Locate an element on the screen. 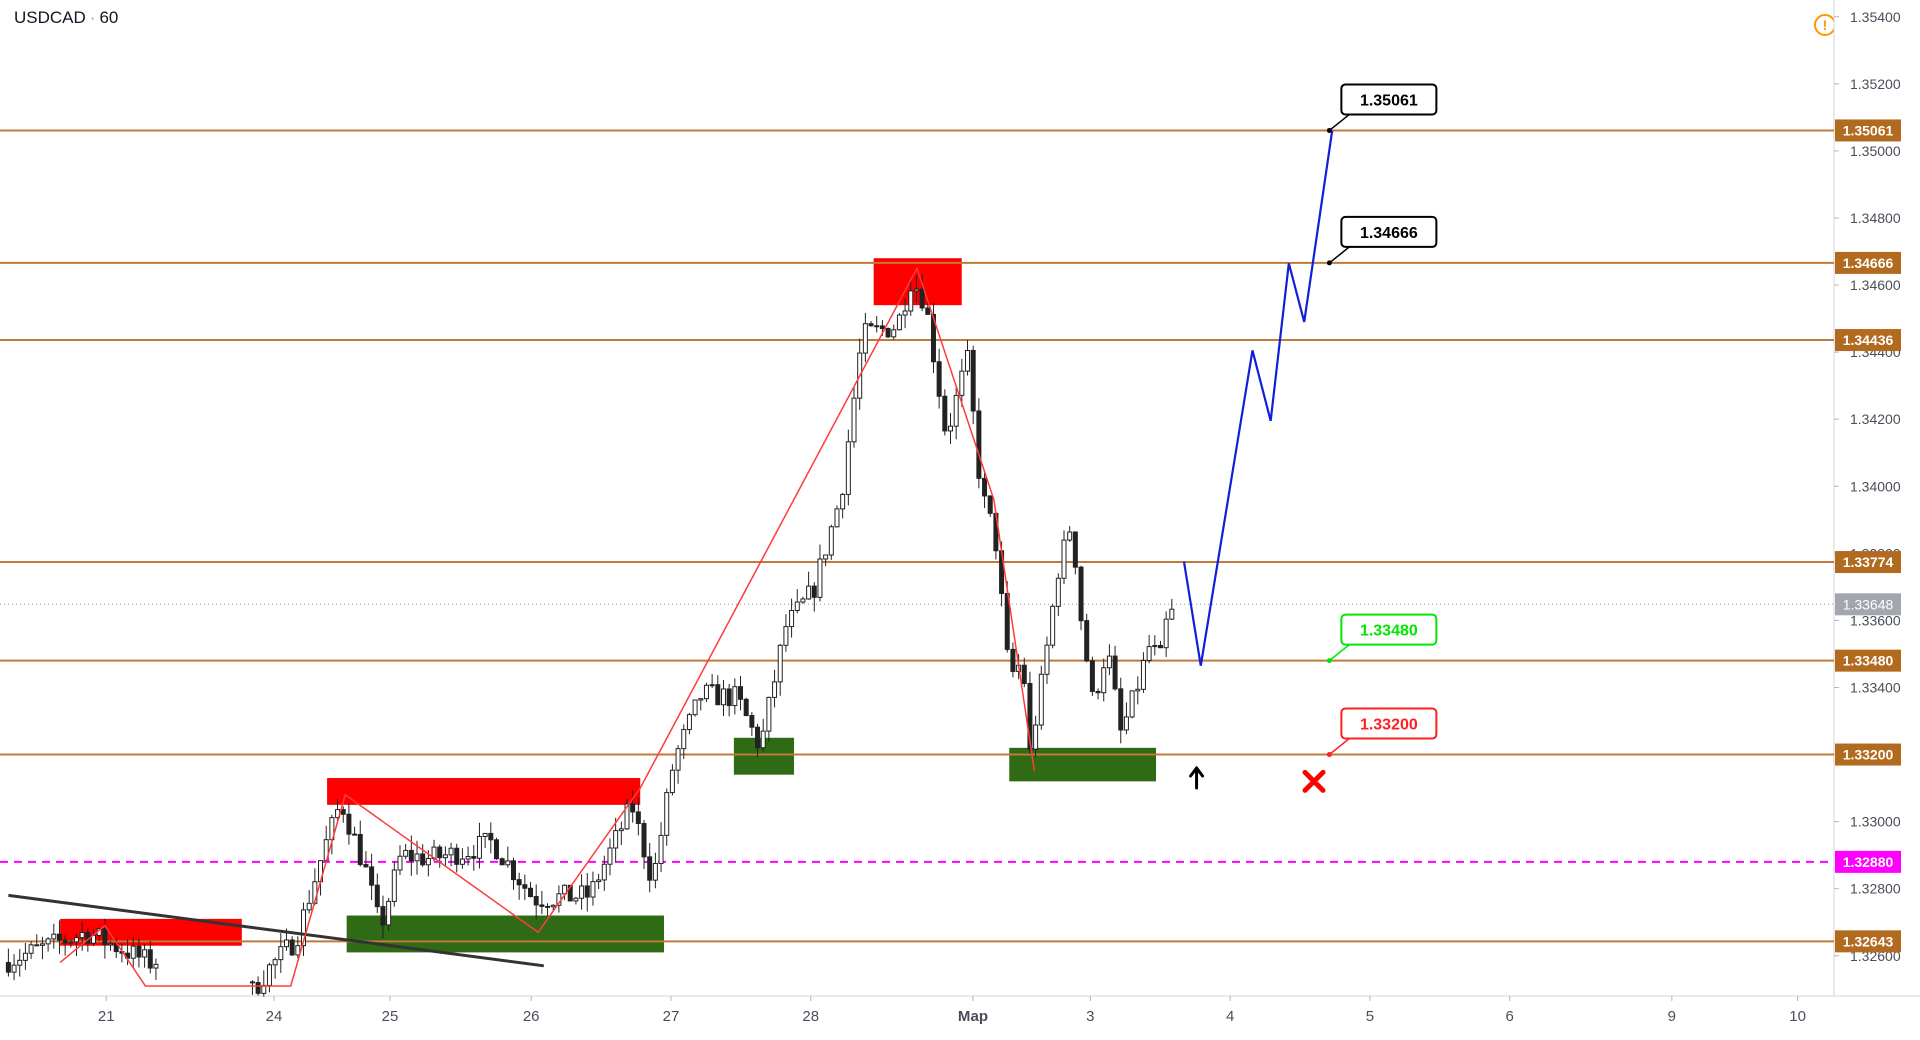 The image size is (1920, 1040). price-tag-label: 1.33774 is located at coordinates (1868, 562).